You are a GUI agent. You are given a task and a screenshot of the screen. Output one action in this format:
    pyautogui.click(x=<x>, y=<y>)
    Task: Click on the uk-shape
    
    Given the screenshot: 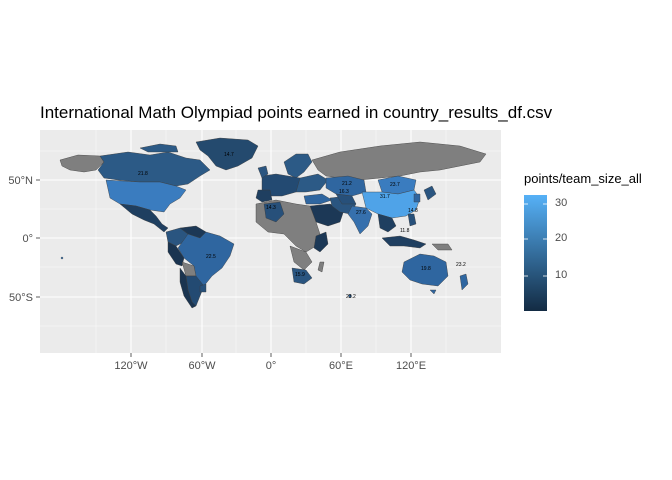 What is the action you would take?
    pyautogui.click(x=263, y=172)
    